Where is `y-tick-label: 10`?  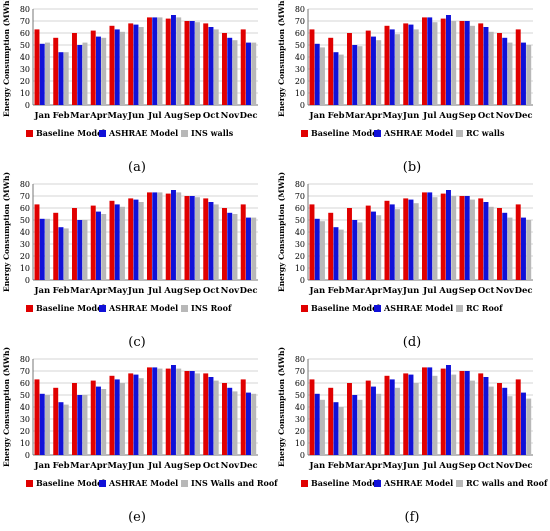 y-tick-label: 10 is located at coordinates (300, 268).